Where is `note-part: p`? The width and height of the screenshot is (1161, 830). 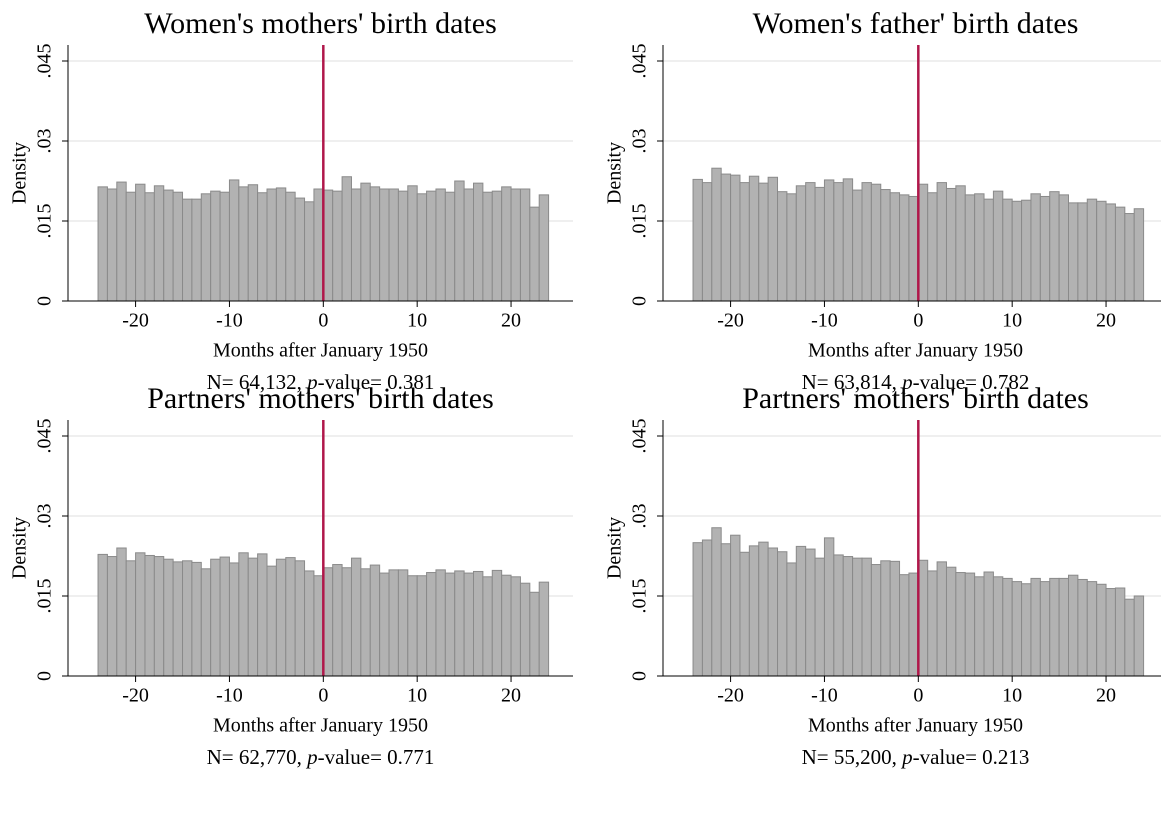 note-part: p is located at coordinates (311, 757).